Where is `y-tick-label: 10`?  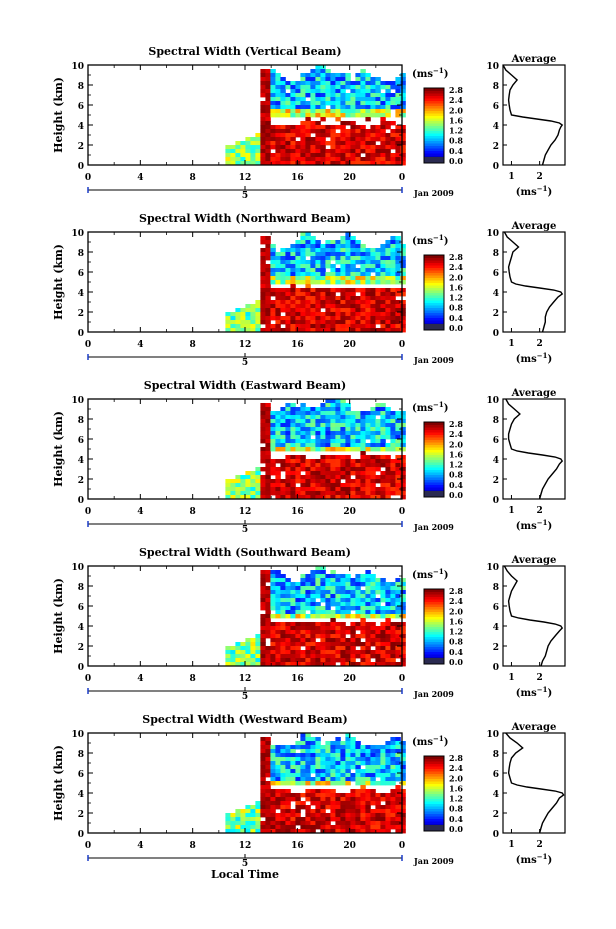 y-tick-label: 10 is located at coordinates (77, 234).